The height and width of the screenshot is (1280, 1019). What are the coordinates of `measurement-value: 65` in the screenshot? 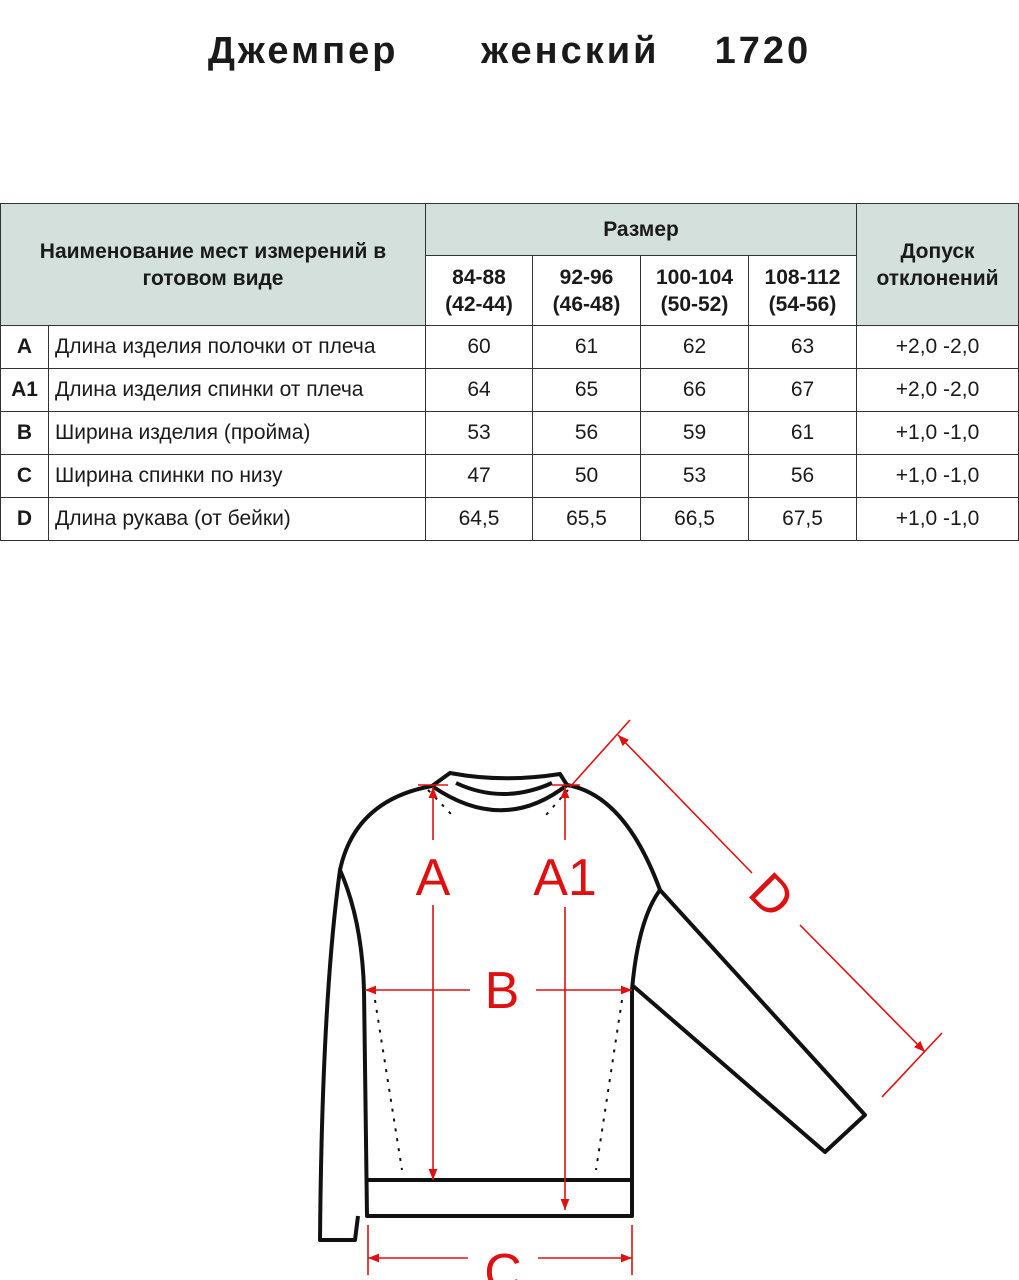 It's located at (587, 390).